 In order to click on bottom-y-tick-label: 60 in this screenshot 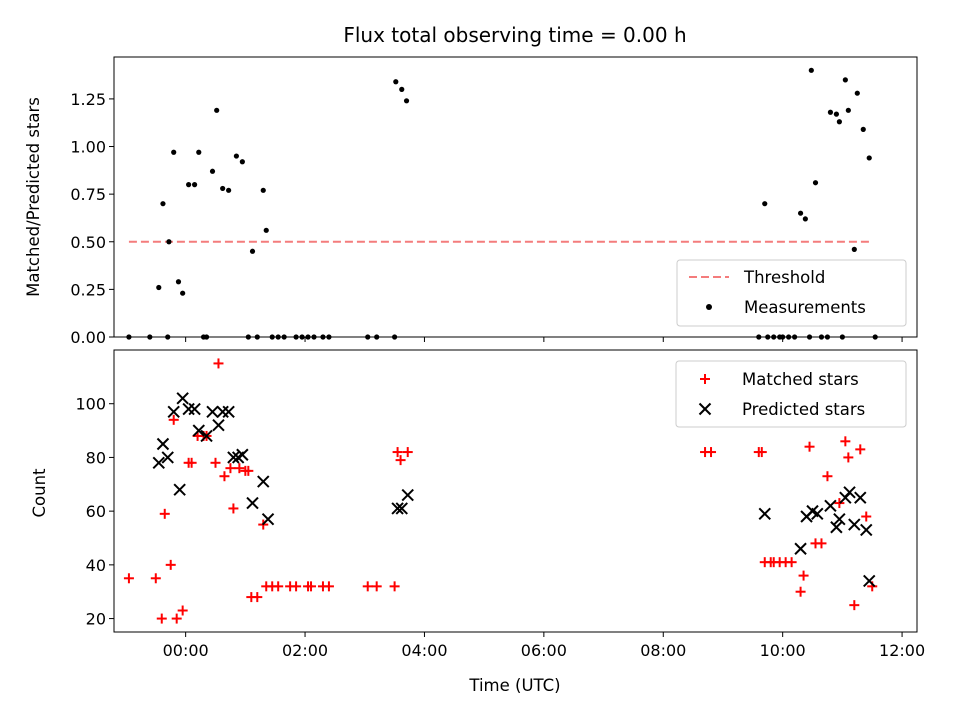, I will do `click(96, 511)`.